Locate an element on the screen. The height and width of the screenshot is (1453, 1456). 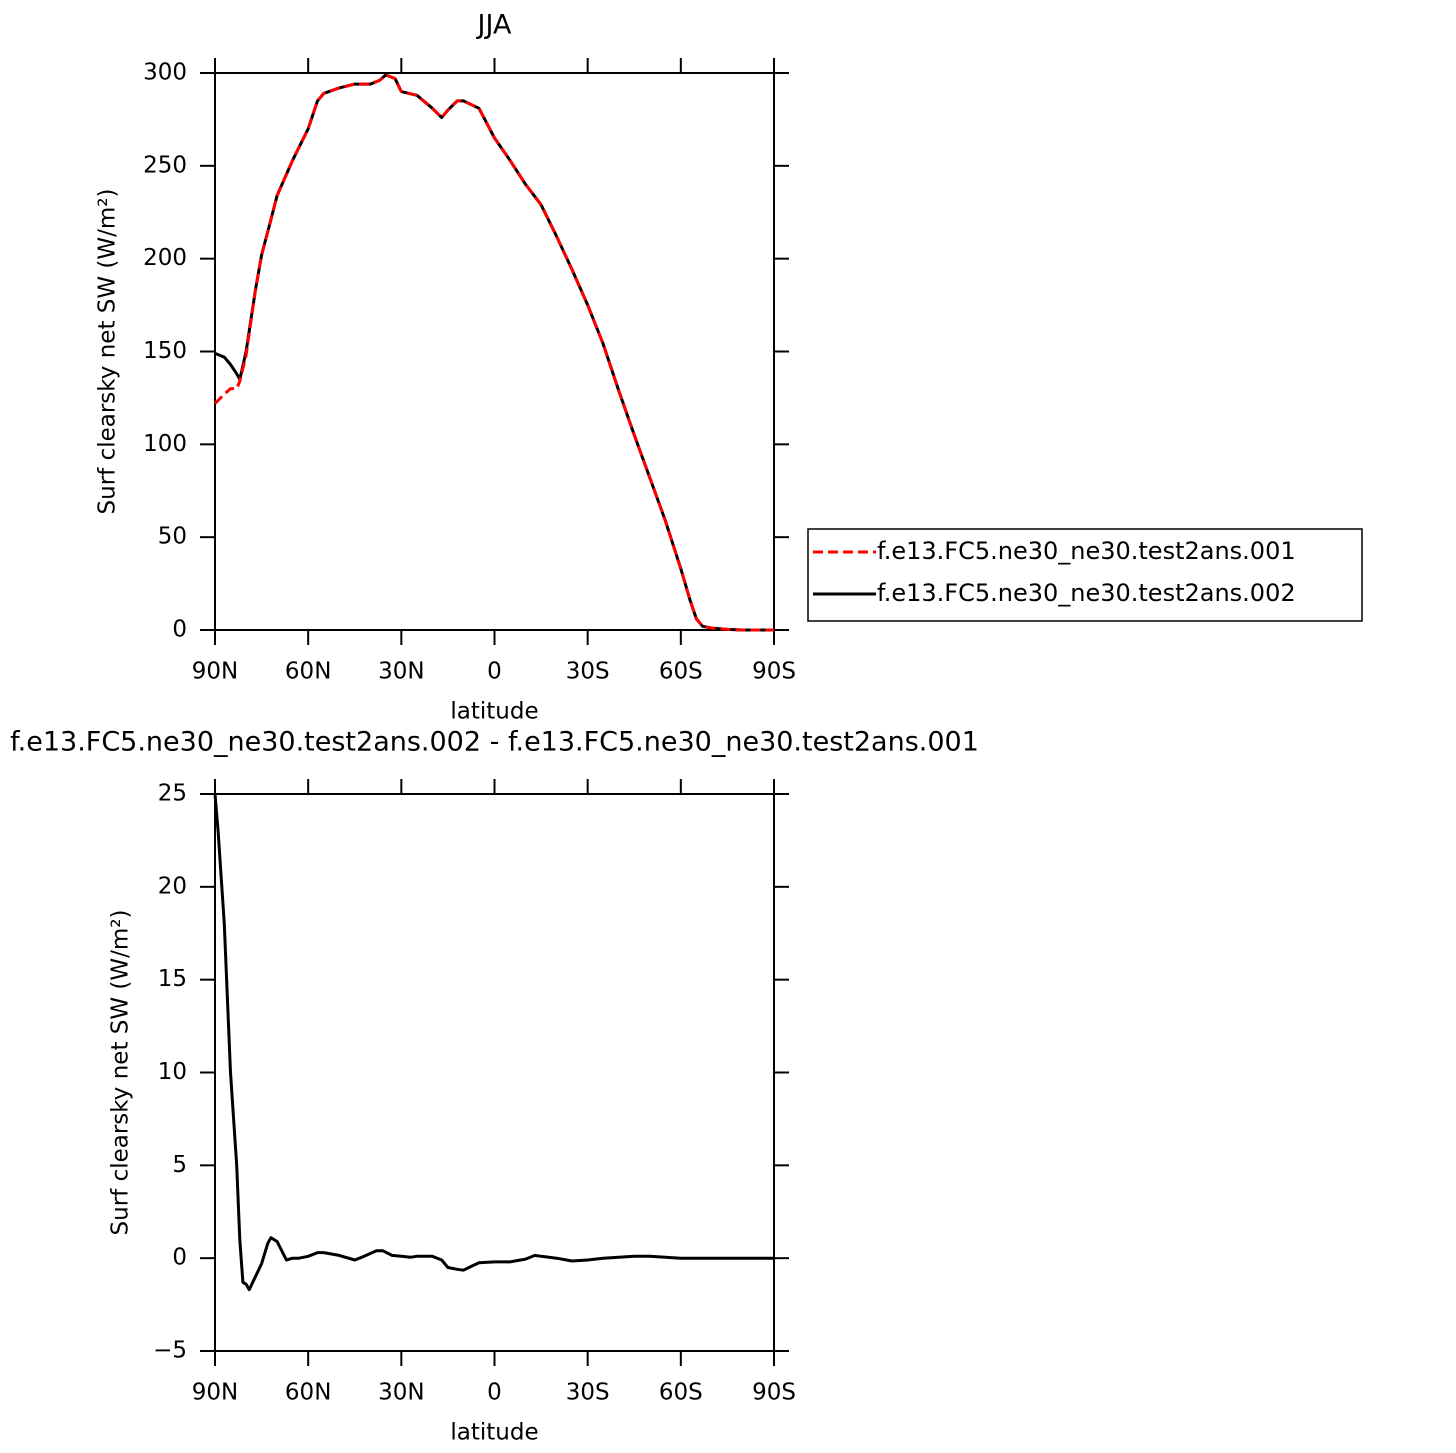
y-tick-label: 5 is located at coordinates (179, 1165).